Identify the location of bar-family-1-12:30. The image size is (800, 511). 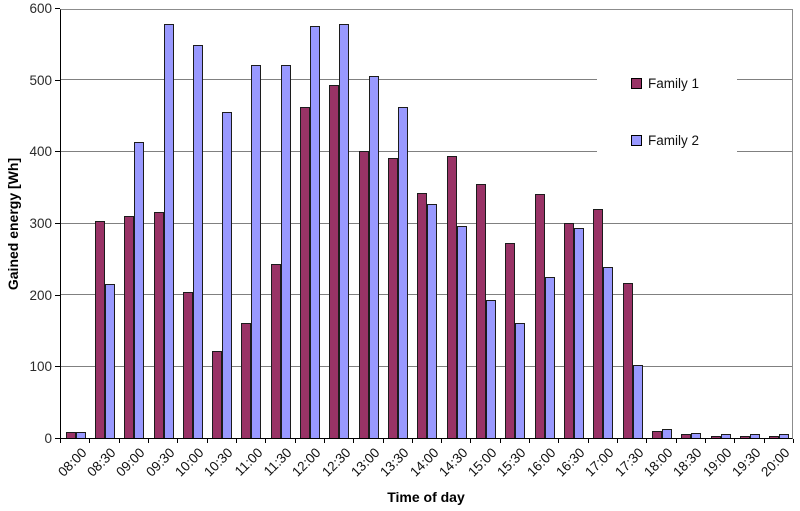
(334, 261).